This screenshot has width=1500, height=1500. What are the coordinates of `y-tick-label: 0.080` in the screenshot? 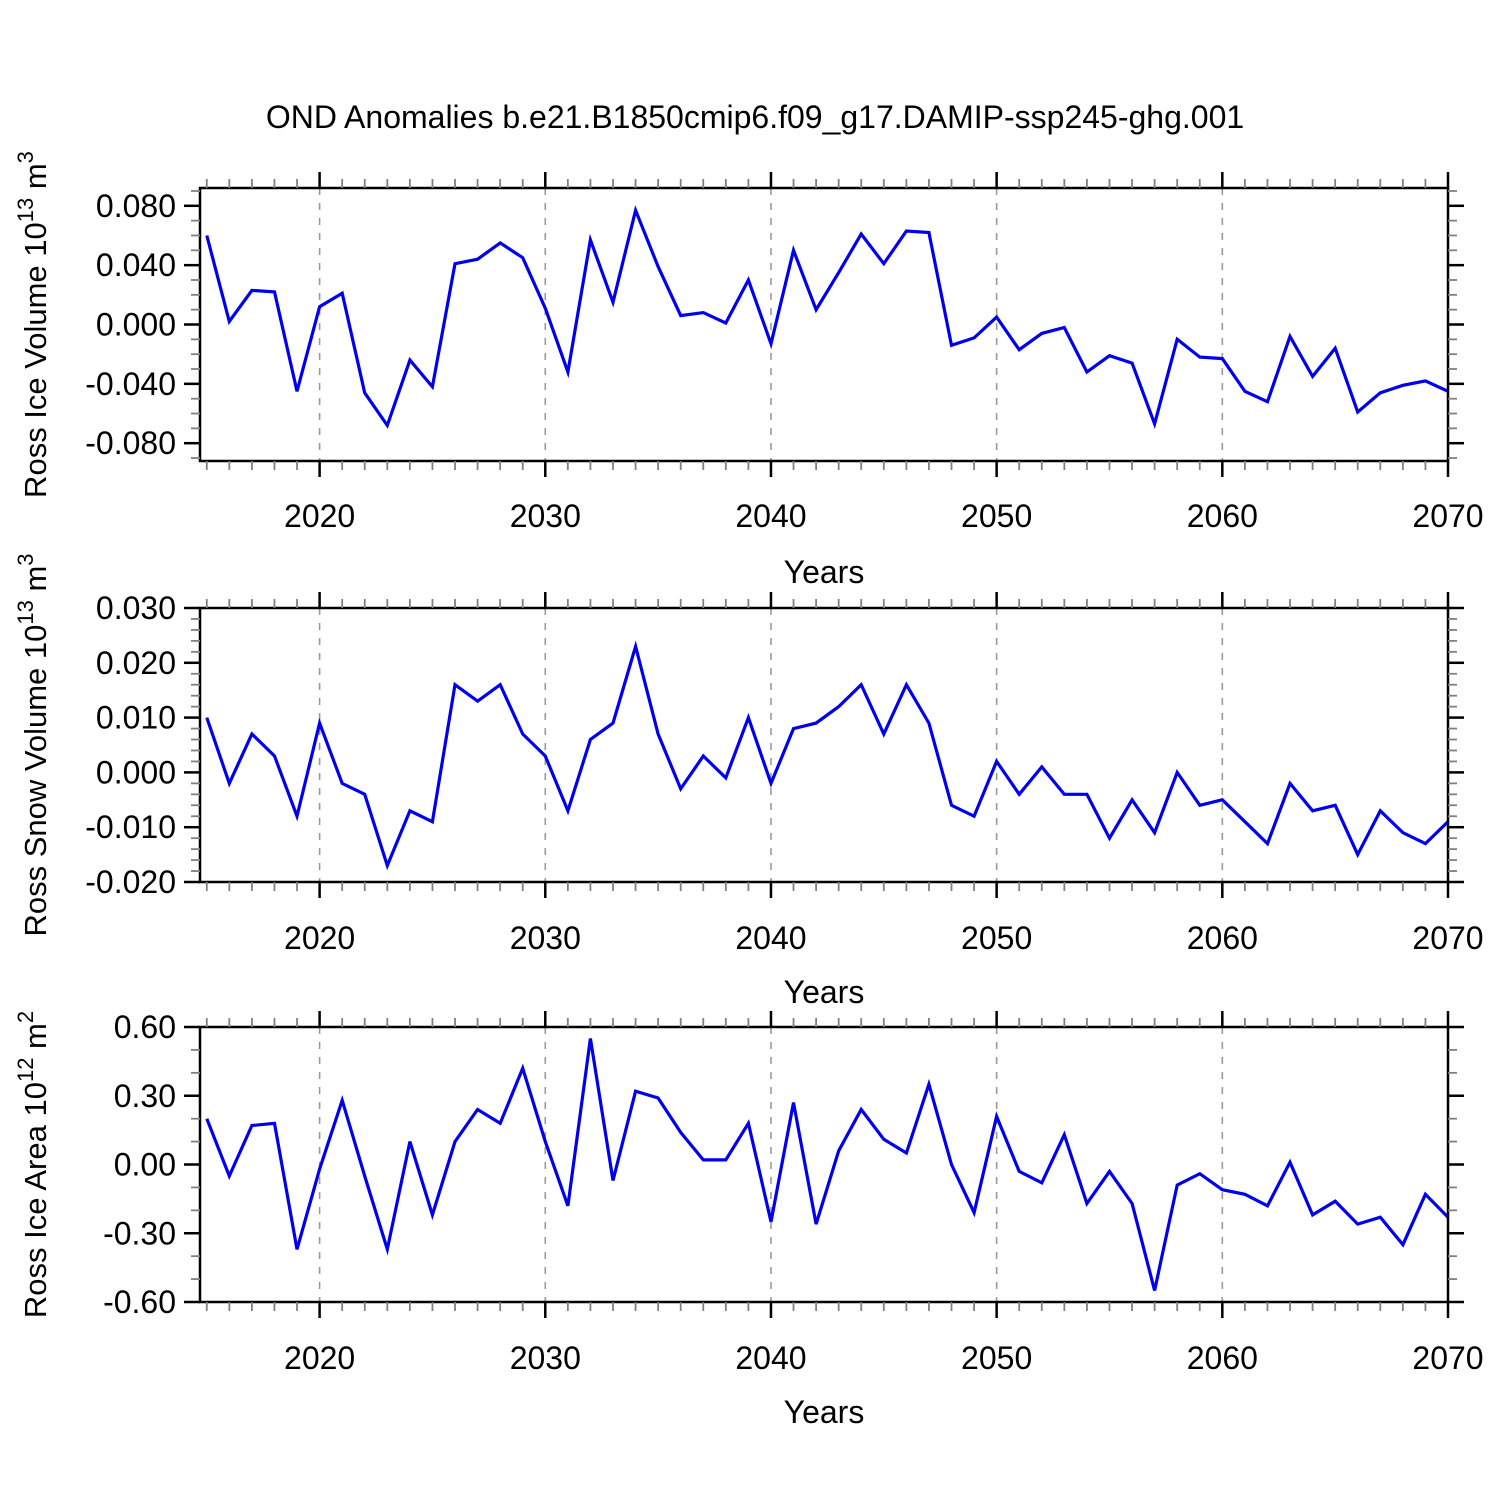 It's located at (136, 206).